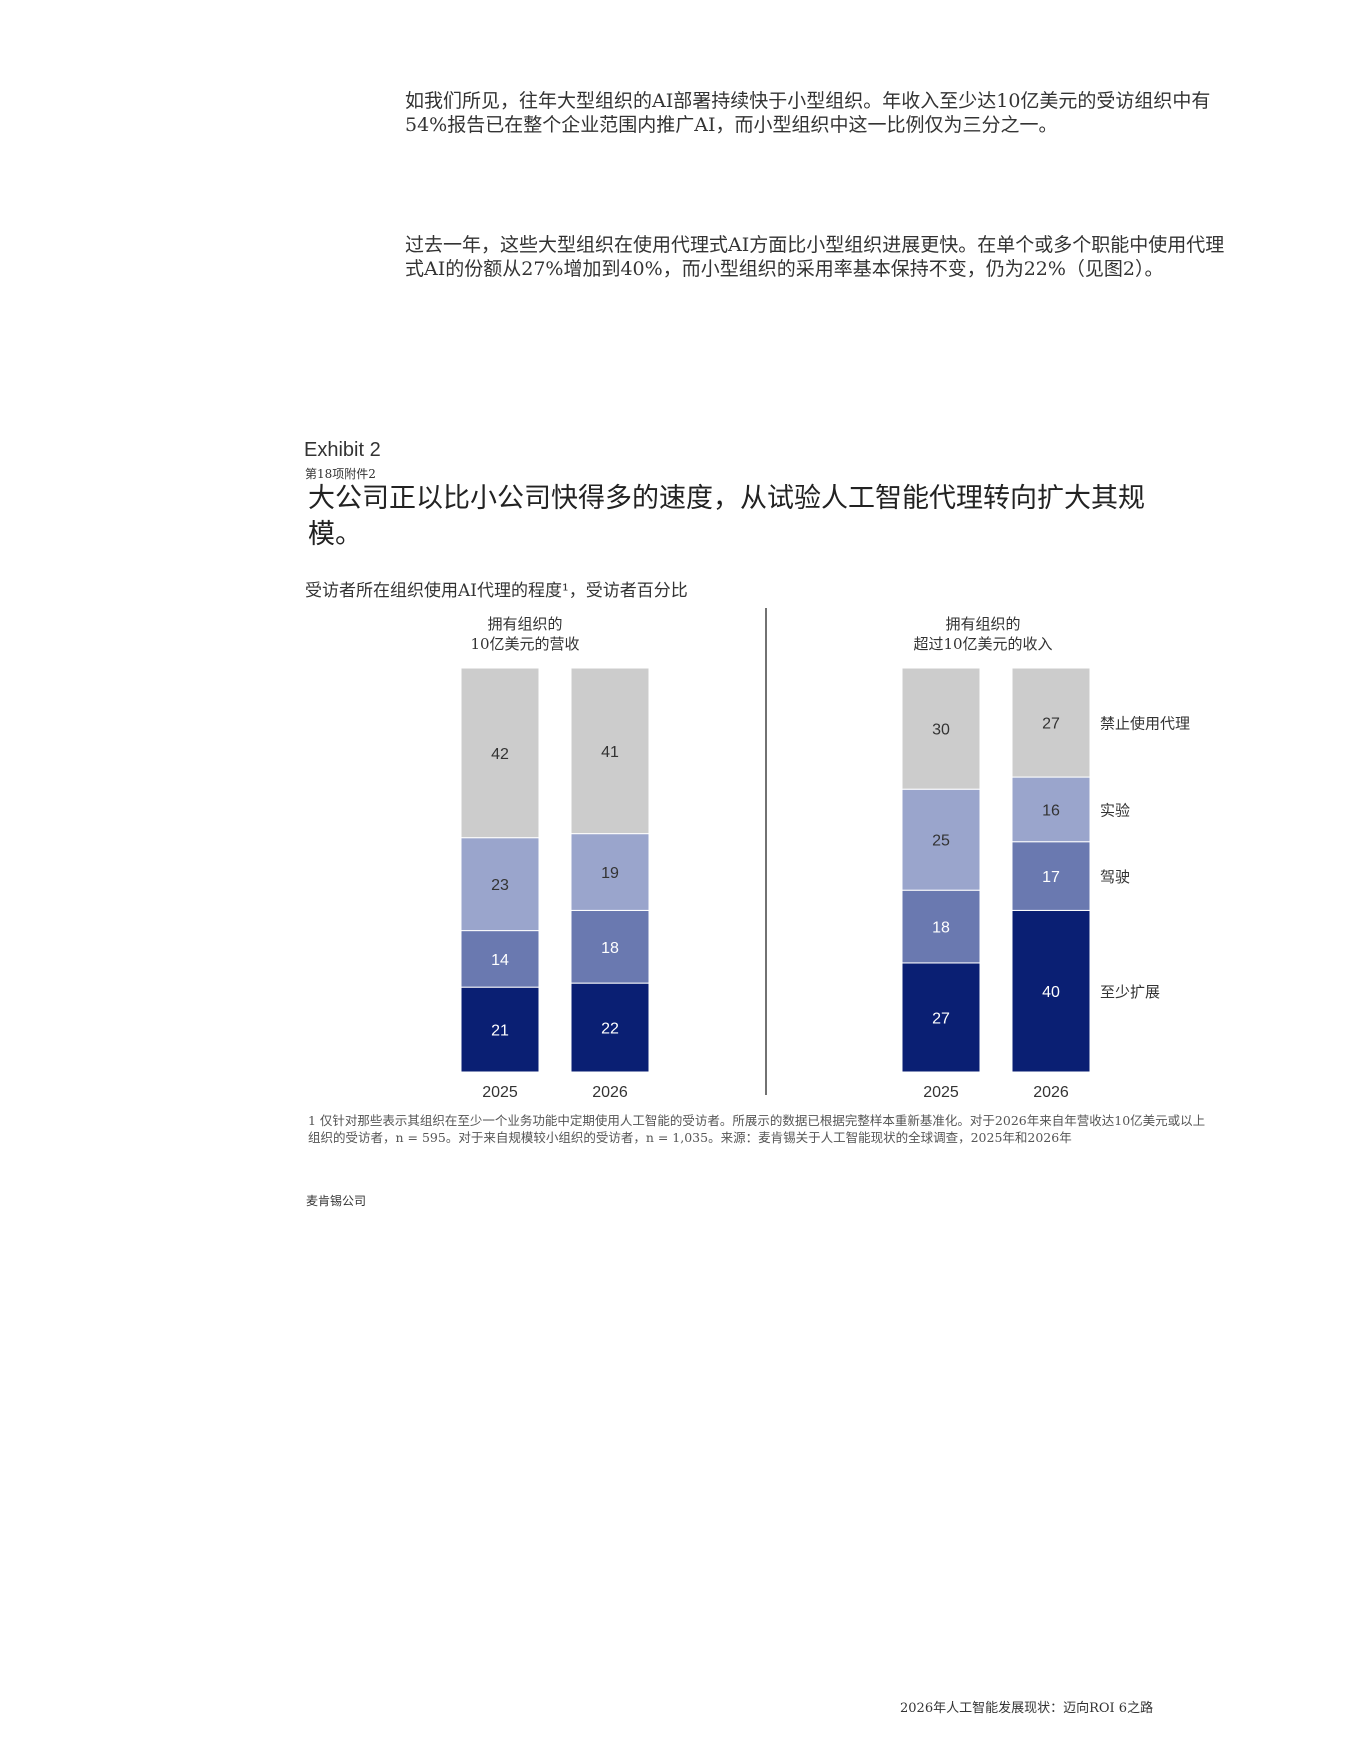 The height and width of the screenshot is (1753, 1354). I want to click on data-label: 30, so click(941, 730).